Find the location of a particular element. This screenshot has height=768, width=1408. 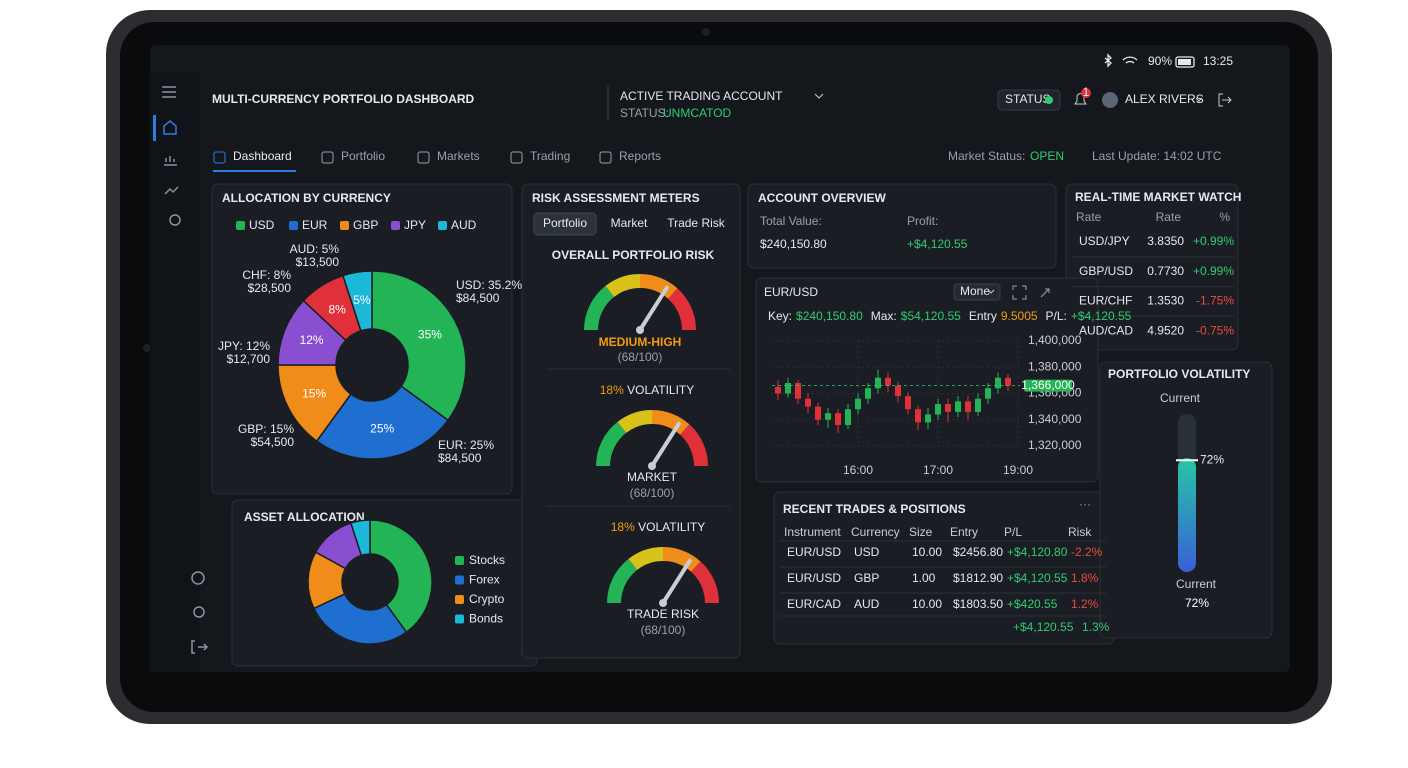

risk-tab: Portfolio is located at coordinates (565, 223).